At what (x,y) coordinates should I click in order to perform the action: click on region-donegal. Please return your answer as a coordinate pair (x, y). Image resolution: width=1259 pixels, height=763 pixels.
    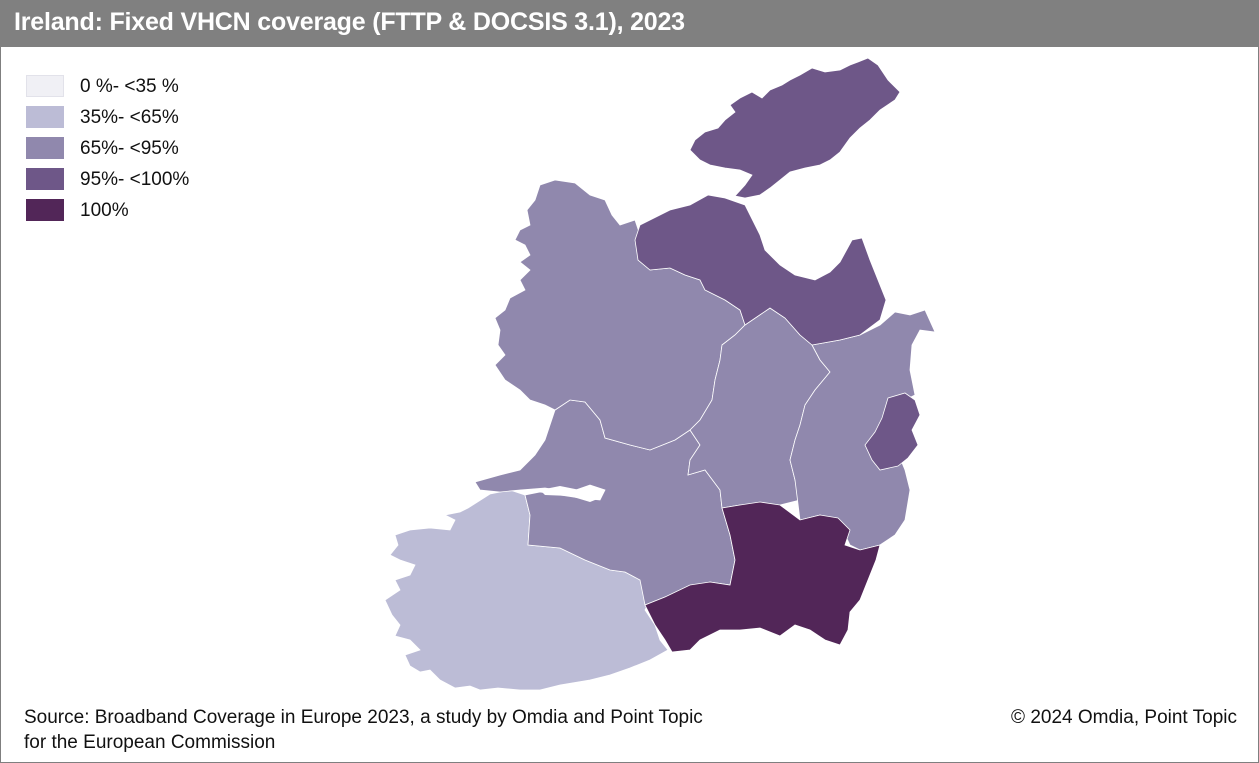
    Looking at the image, I should click on (795, 128).